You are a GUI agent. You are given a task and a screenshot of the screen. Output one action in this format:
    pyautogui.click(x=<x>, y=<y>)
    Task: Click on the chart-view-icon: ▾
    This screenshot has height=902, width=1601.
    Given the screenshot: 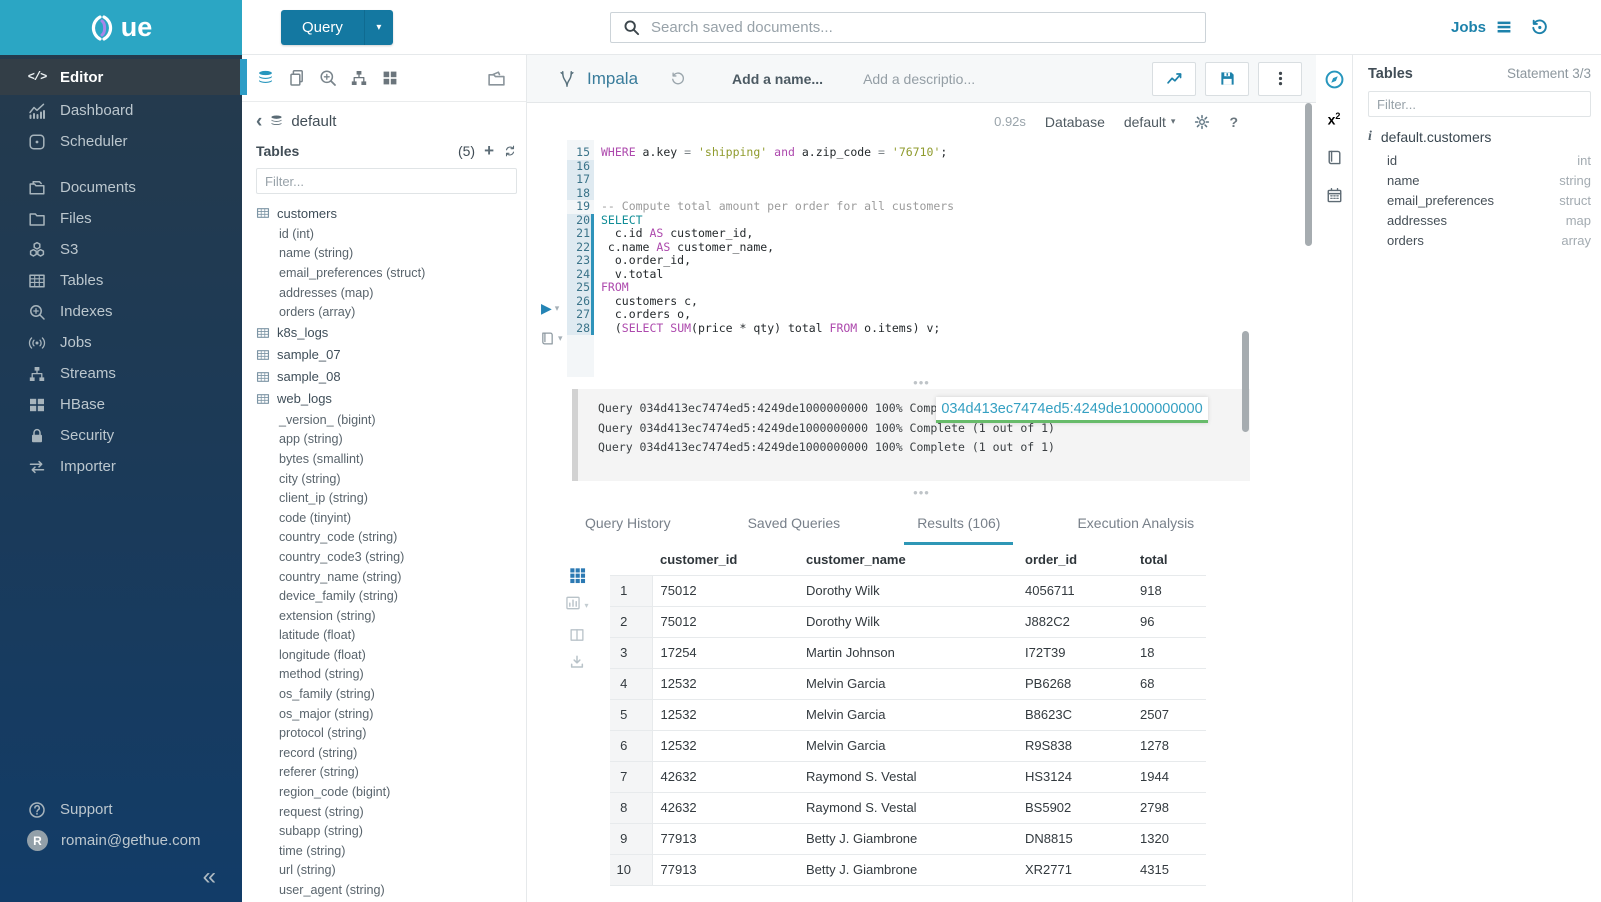 What is the action you would take?
    pyautogui.click(x=577, y=605)
    